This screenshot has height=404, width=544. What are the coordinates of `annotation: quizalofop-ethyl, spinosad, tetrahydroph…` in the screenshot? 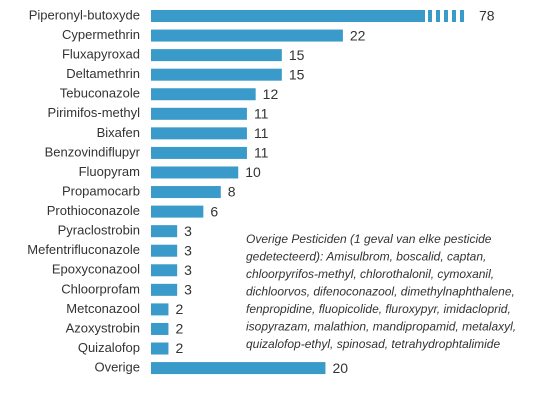 It's located at (373, 344).